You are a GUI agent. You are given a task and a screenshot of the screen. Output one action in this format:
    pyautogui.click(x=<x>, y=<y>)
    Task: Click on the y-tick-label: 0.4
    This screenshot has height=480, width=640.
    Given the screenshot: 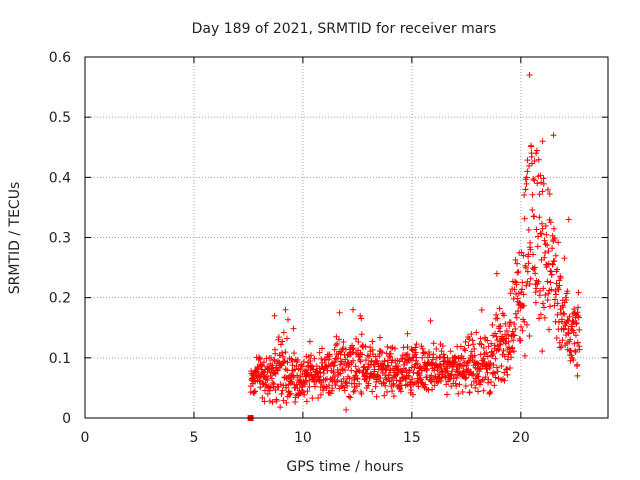 What is the action you would take?
    pyautogui.click(x=60, y=178)
    